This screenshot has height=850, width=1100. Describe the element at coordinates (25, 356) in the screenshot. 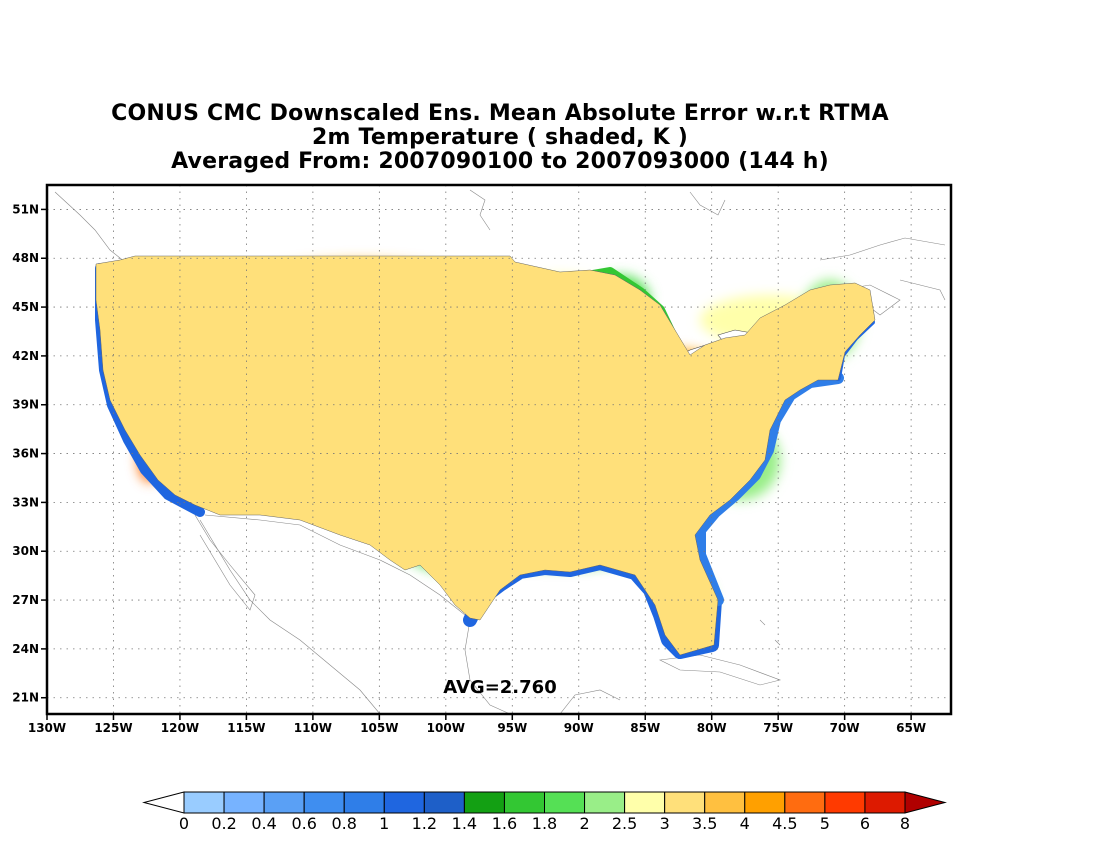

I see `lat-tick-label: 42N` at that location.